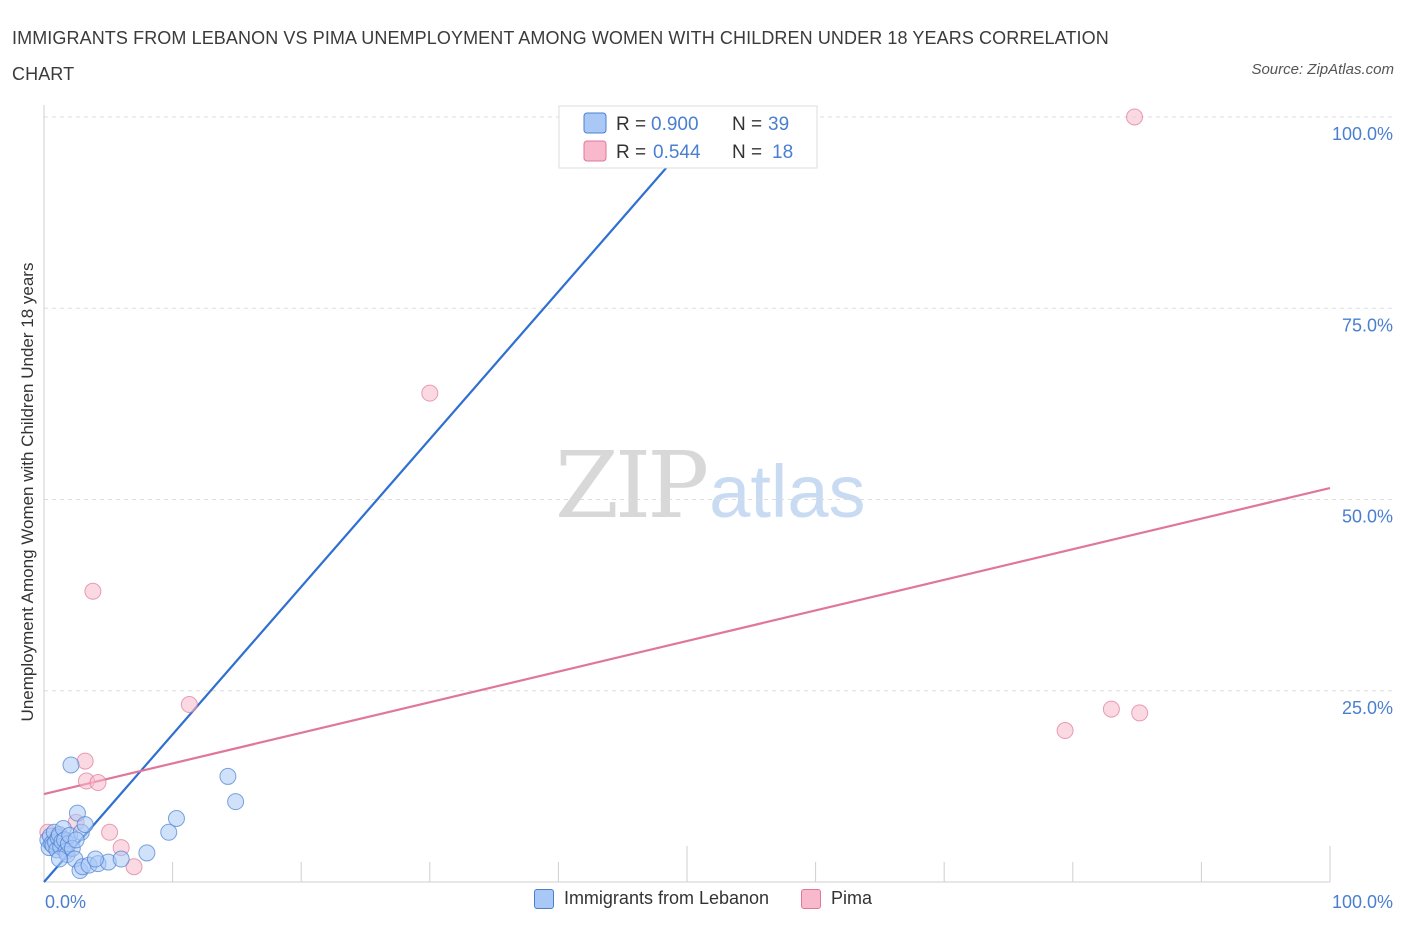  I want to click on legend-swatch-pink, so click(595, 151).